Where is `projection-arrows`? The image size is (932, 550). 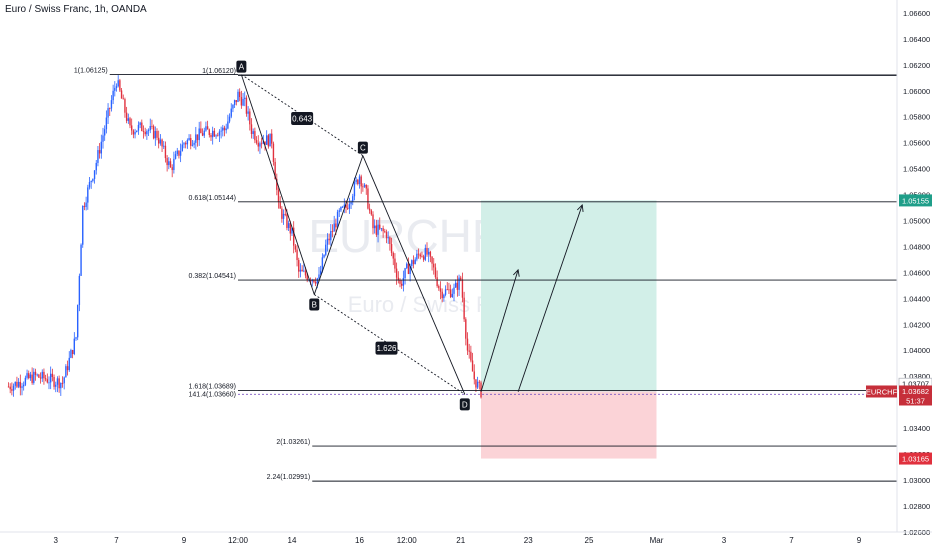
projection-arrows is located at coordinates (532, 297).